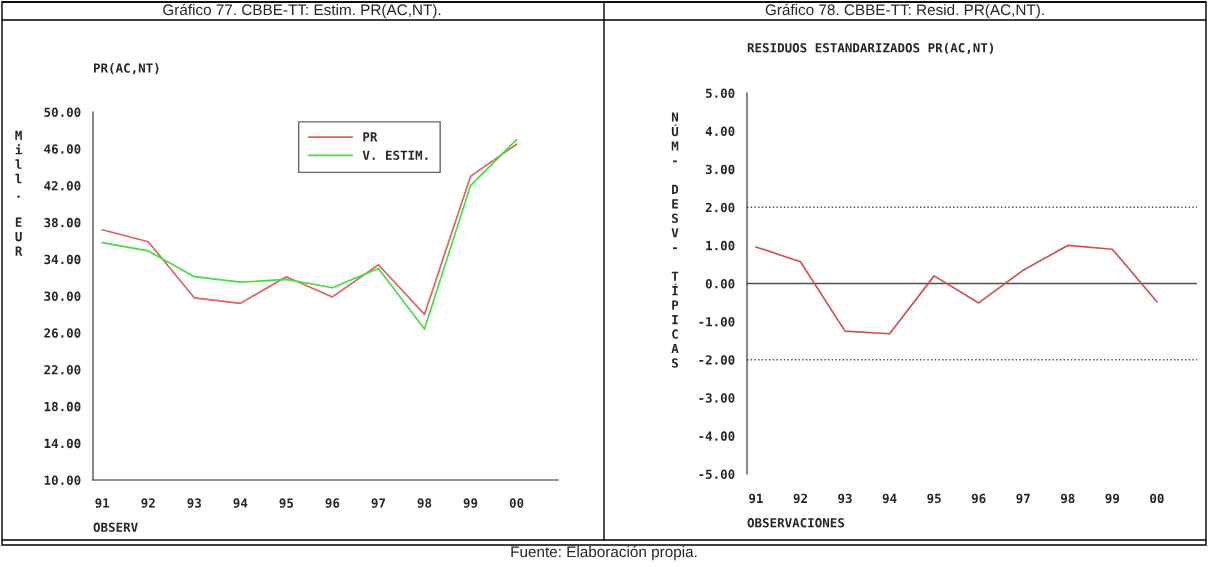 This screenshot has width=1208, height=567. Describe the element at coordinates (720, 245) in the screenshot. I see `y-tick-label: 1.00` at that location.